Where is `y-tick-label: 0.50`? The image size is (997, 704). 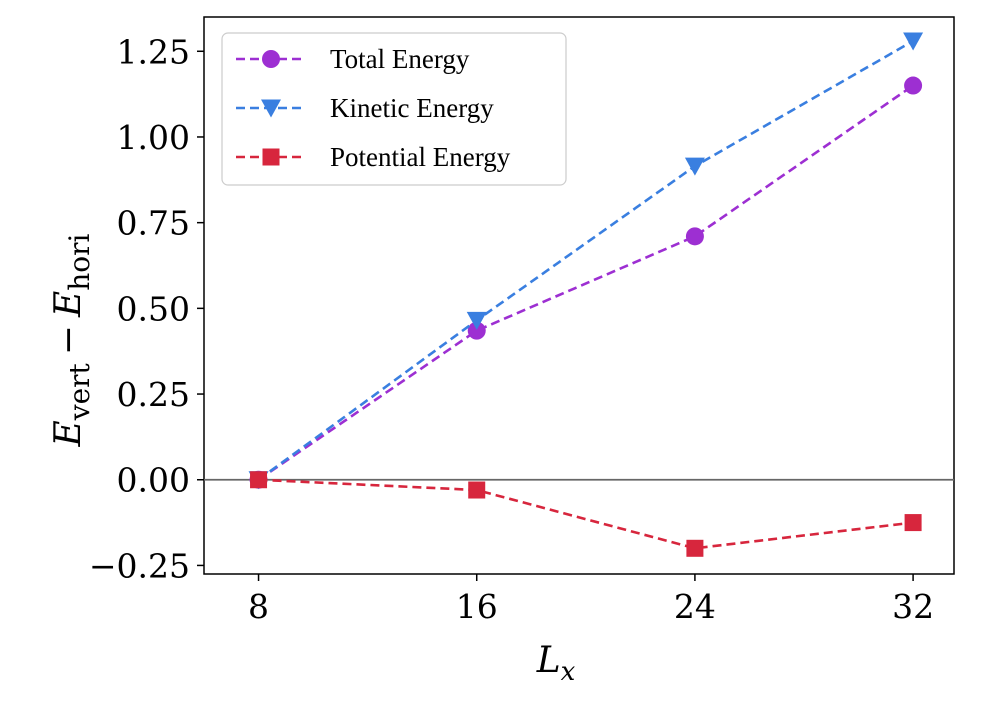 y-tick-label: 0.50 is located at coordinates (153, 308).